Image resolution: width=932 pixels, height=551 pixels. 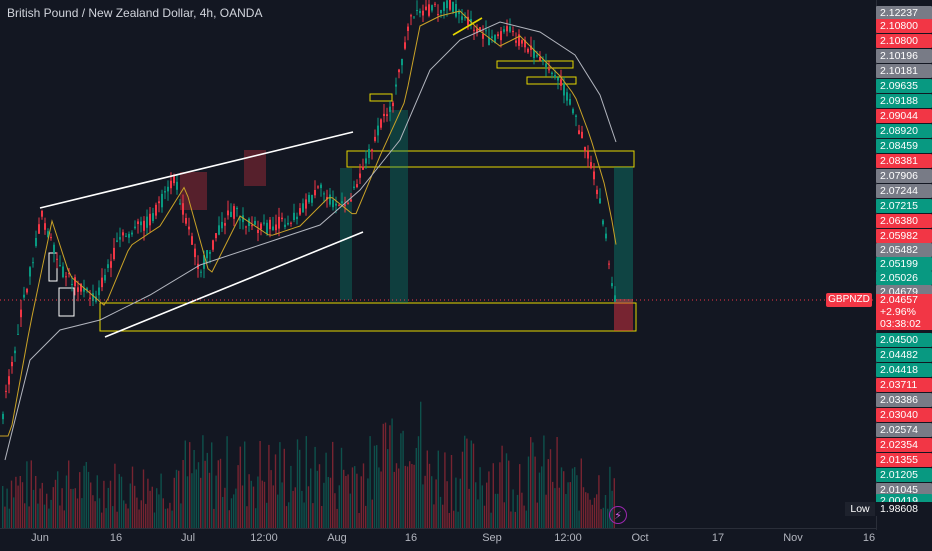 What do you see at coordinates (898, 312) in the screenshot?
I see `change-percent: +2.96%` at bounding box center [898, 312].